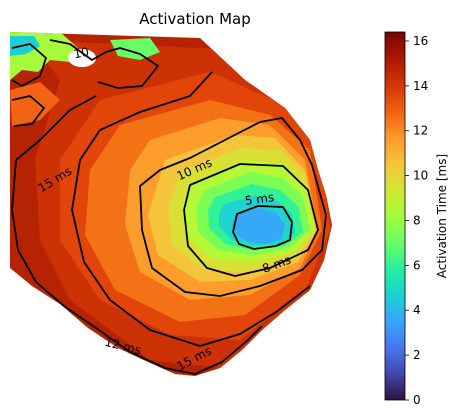  Describe the element at coordinates (195, 19) in the screenshot. I see `chart-title: Activation Map` at that location.